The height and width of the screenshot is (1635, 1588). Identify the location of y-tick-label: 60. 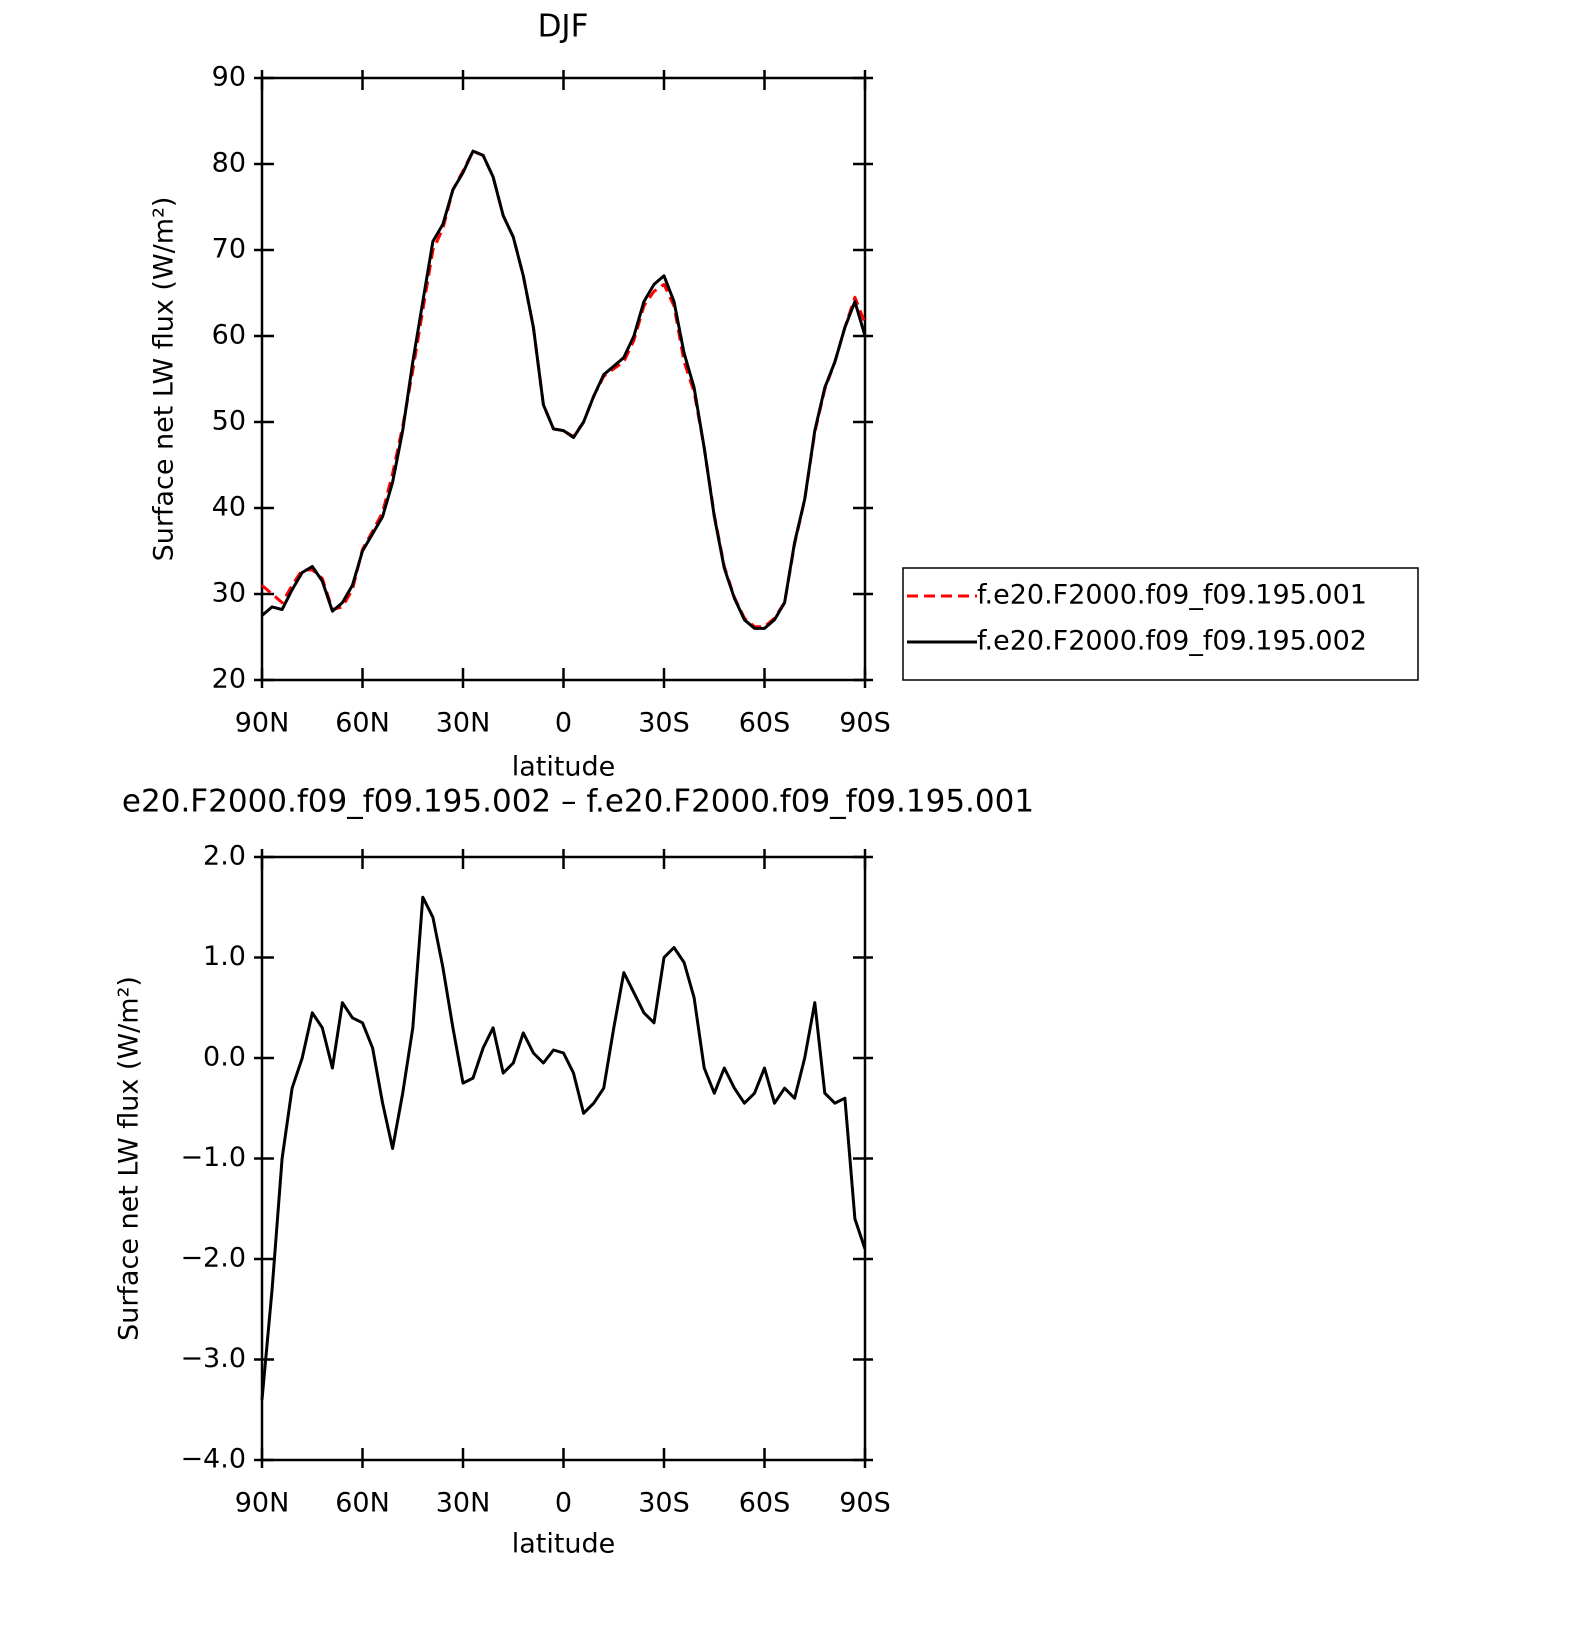
(229, 335).